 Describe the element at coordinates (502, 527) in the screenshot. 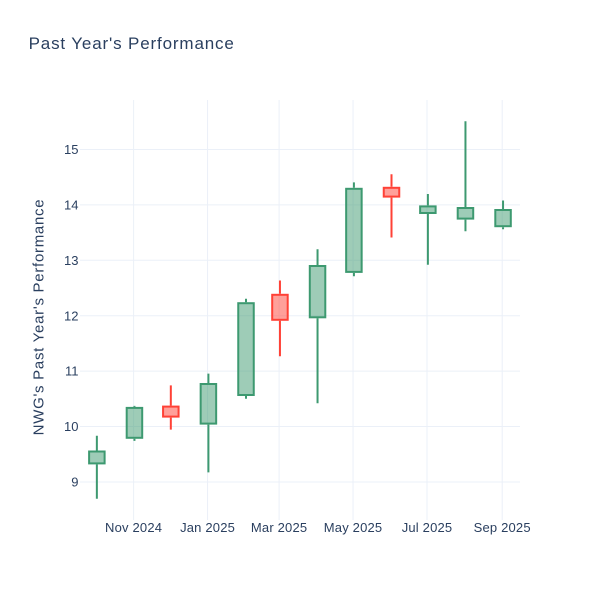

I see `svg-text: Sep 2025` at that location.